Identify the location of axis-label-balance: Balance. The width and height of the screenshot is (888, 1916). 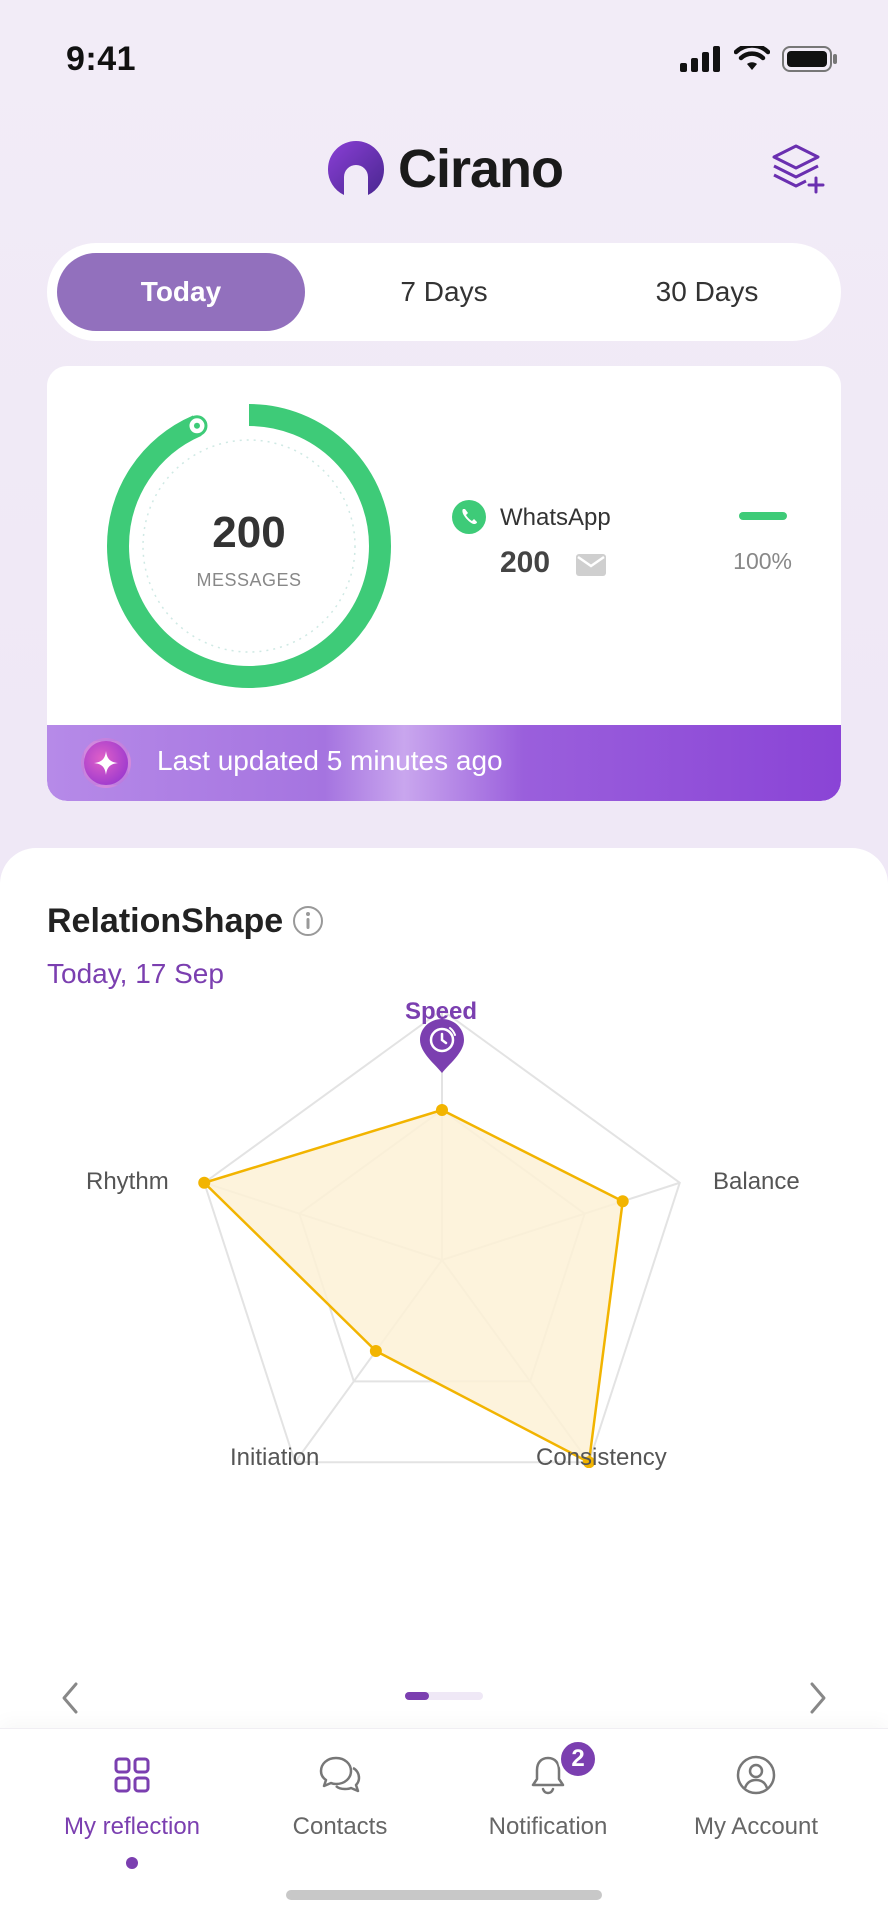
(756, 1181).